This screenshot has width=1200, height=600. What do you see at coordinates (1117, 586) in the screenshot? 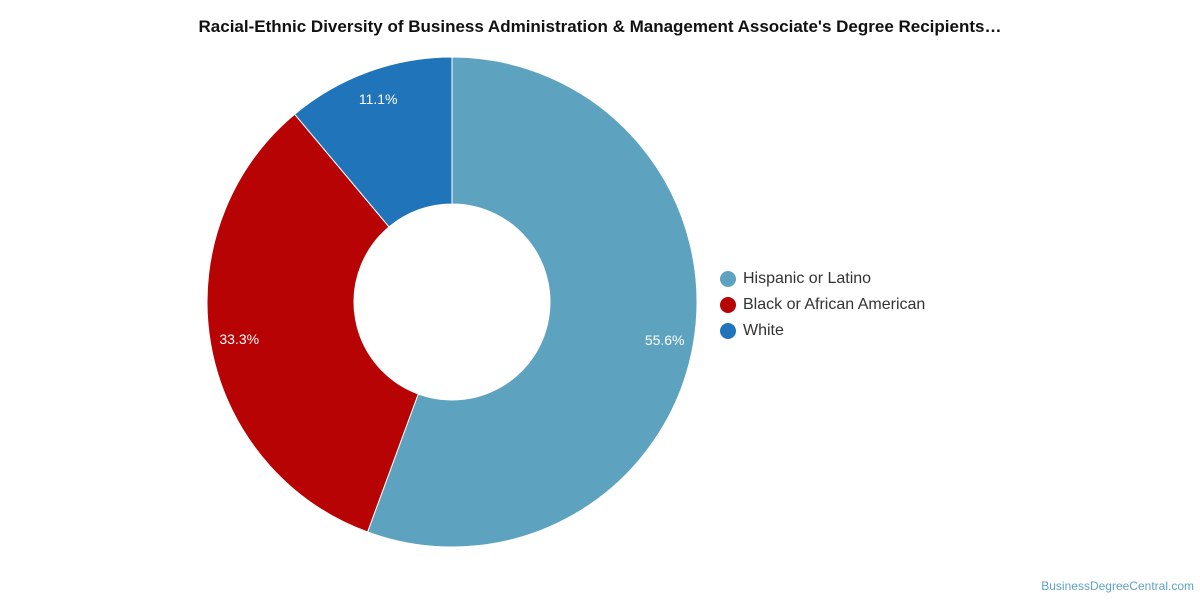
I see `watermark: BusinessDegreeCentral.com` at bounding box center [1117, 586].